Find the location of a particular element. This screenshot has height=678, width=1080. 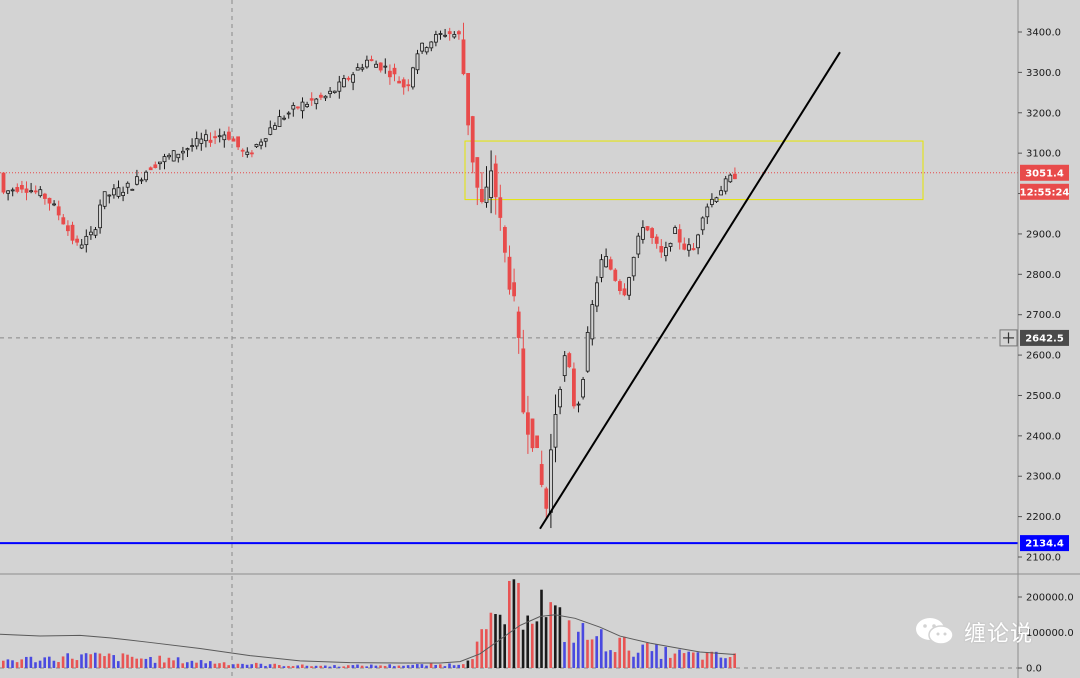

volume-layer is located at coordinates (368, 623).